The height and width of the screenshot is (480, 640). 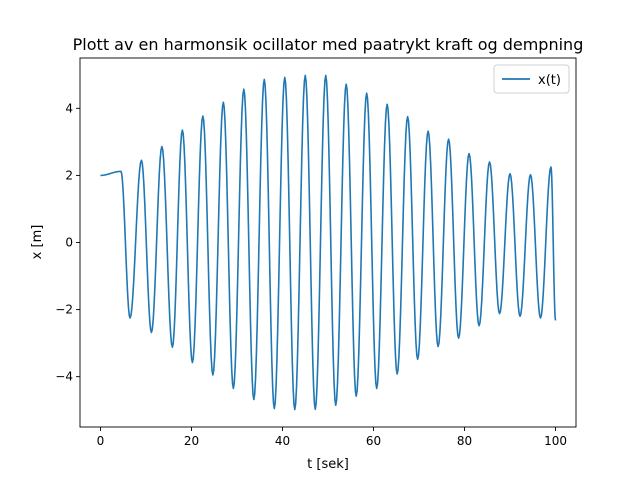 I want to click on y-tick-label: −2, so click(x=64, y=310).